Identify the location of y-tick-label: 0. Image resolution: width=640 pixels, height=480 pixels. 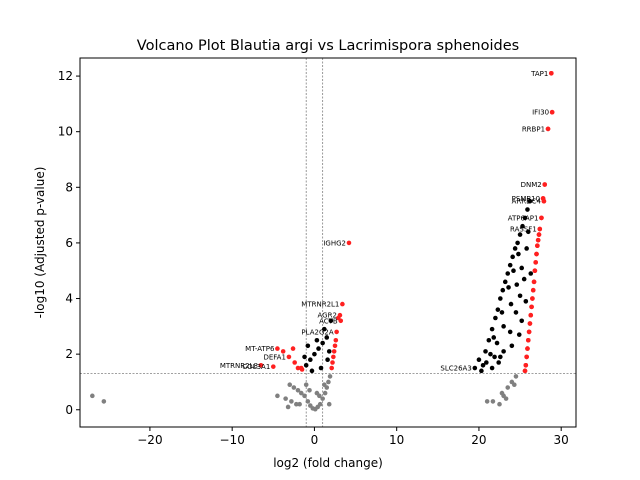
(69, 410).